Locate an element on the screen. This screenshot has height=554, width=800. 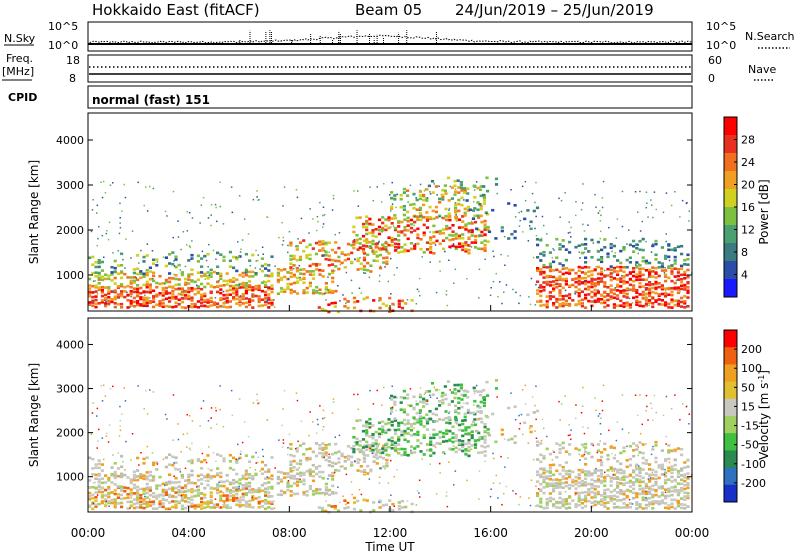
time-tick-5: 20:00 is located at coordinates (591, 533).